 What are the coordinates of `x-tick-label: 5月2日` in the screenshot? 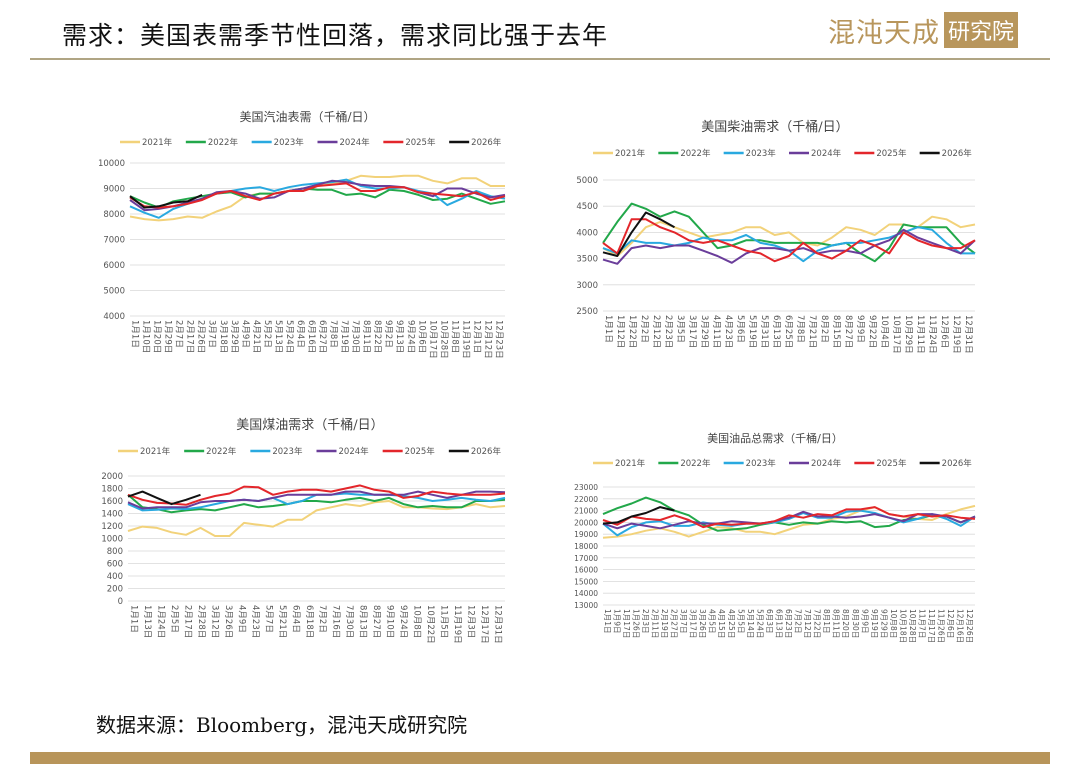 It's located at (267, 334).